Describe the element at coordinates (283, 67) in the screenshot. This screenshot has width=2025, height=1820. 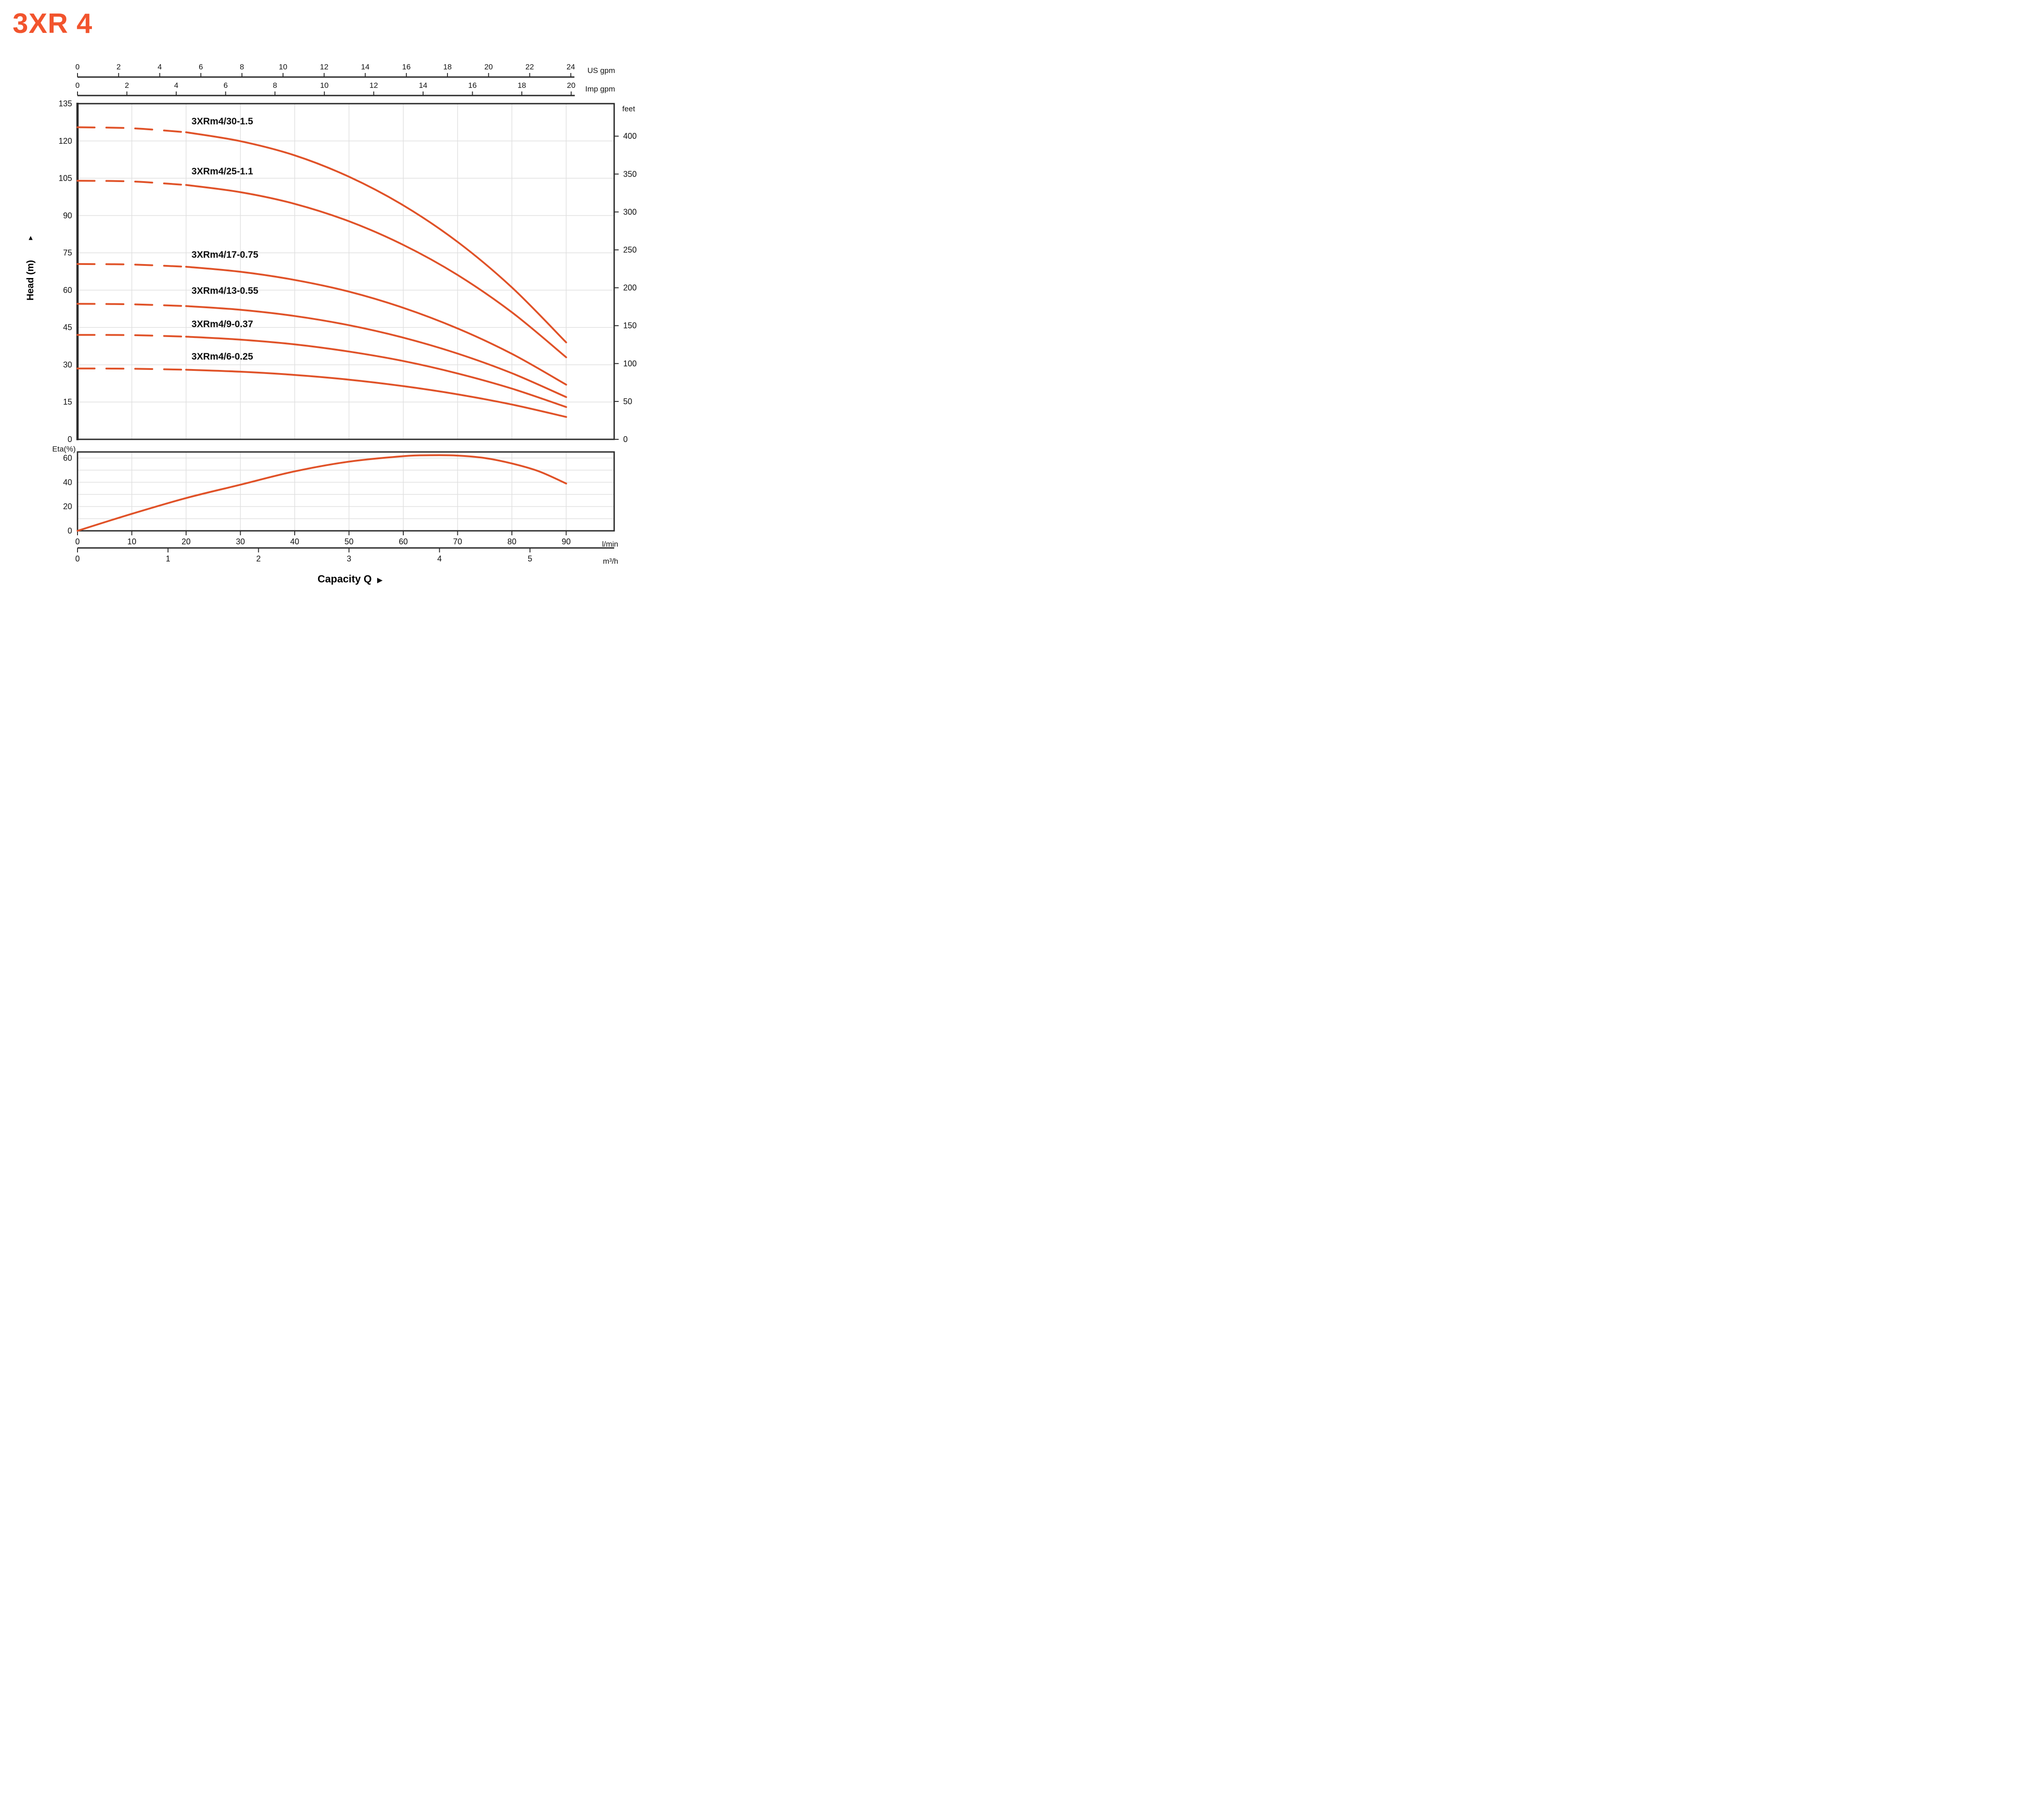
I see `us-gpm-tick-label: 10` at that location.